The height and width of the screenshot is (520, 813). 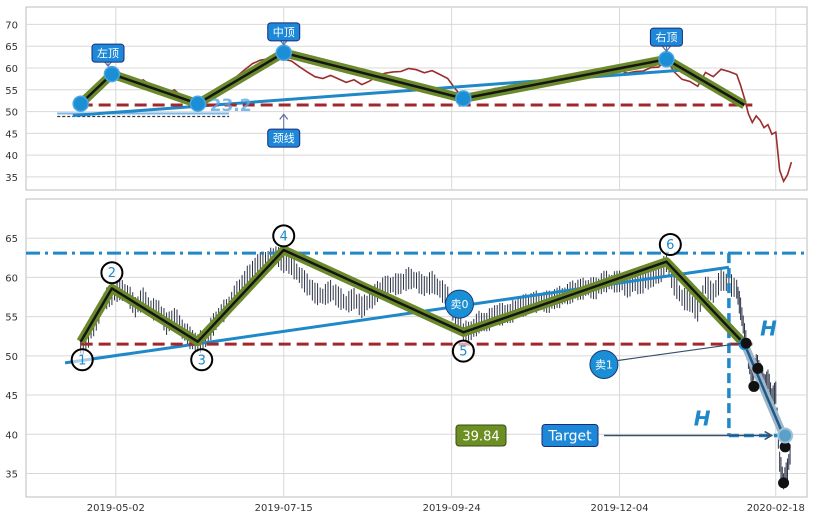 What do you see at coordinates (11, 69) in the screenshot?
I see `top-y-tick-label: 60` at bounding box center [11, 69].